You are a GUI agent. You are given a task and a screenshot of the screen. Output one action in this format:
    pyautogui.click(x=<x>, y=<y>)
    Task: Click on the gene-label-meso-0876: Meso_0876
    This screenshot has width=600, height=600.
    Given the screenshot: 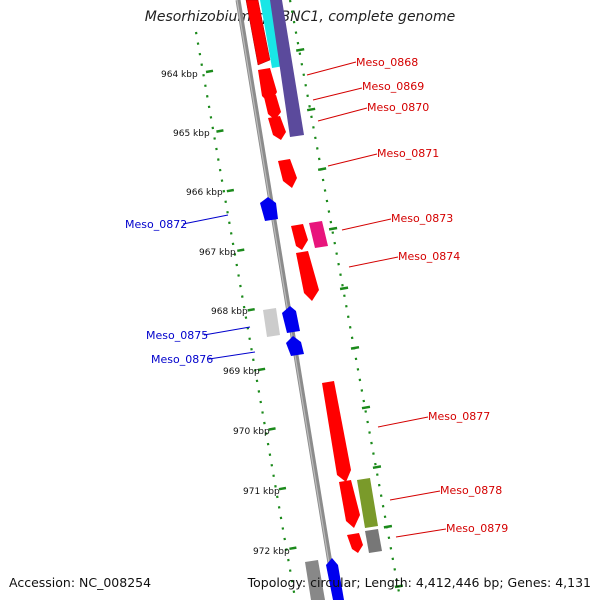 What is the action you would take?
    pyautogui.click(x=182, y=359)
    